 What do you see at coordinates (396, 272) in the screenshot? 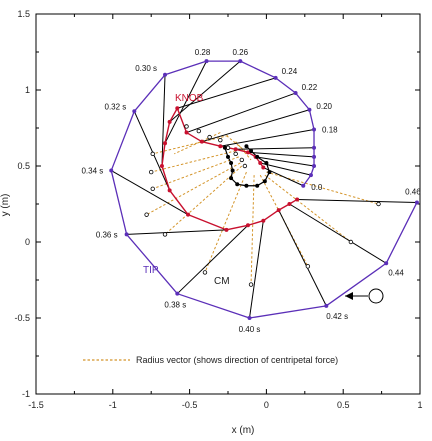
I see `time-label: 0.44` at bounding box center [396, 272].